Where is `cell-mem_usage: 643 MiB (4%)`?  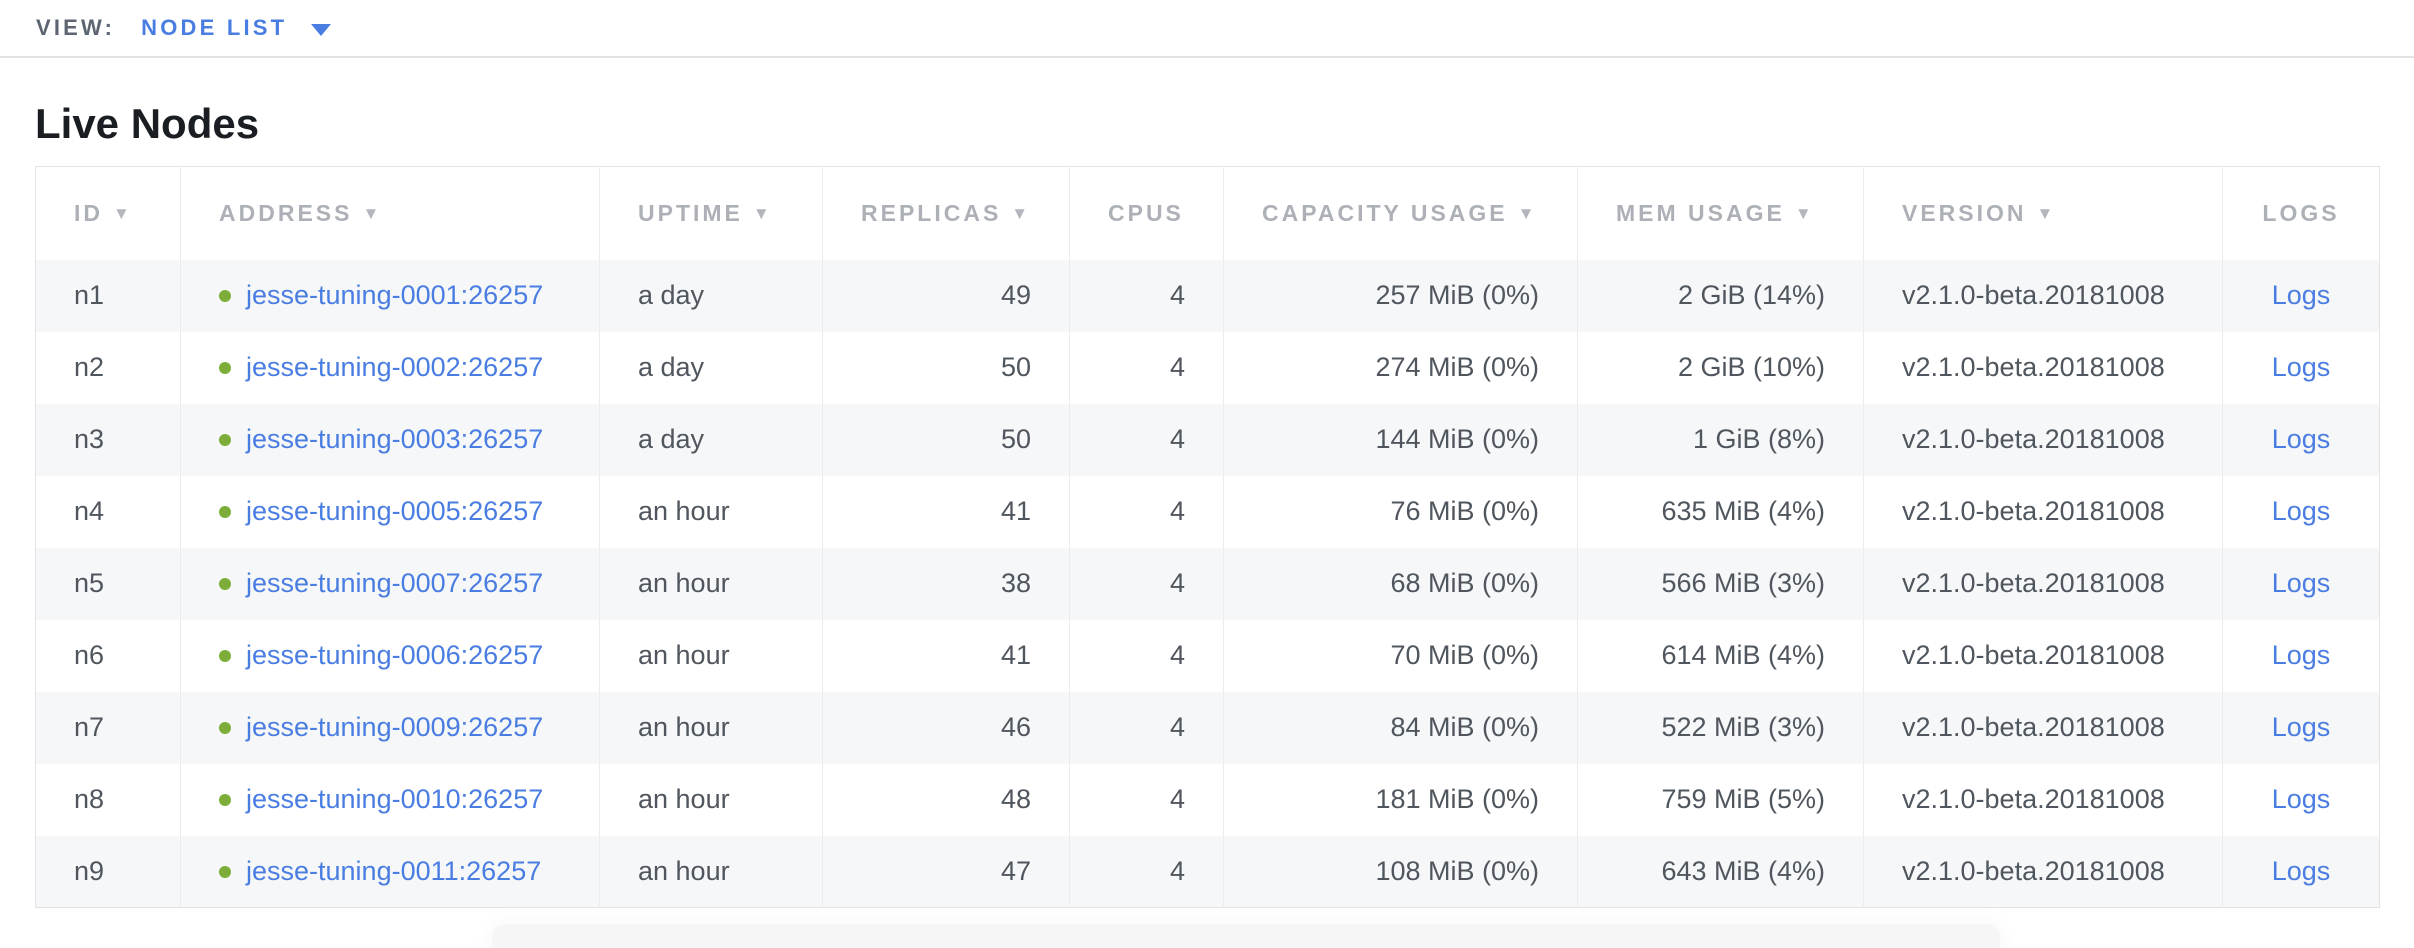
cell-mem_usage: 643 MiB (4%) is located at coordinates (1720, 871).